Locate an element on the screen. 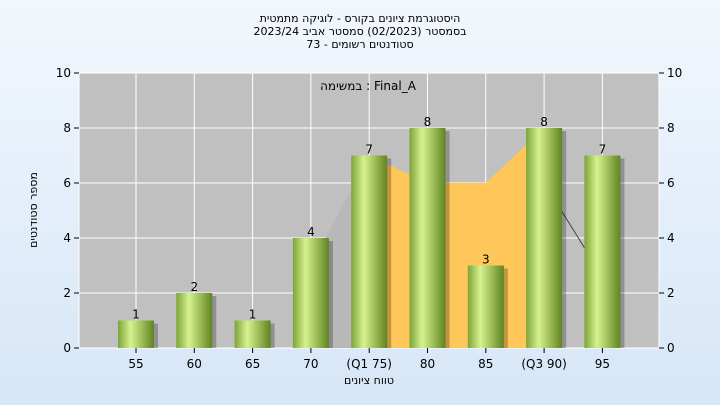  title-line-3: סטודנטים רשומים - 73 is located at coordinates (359, 44).